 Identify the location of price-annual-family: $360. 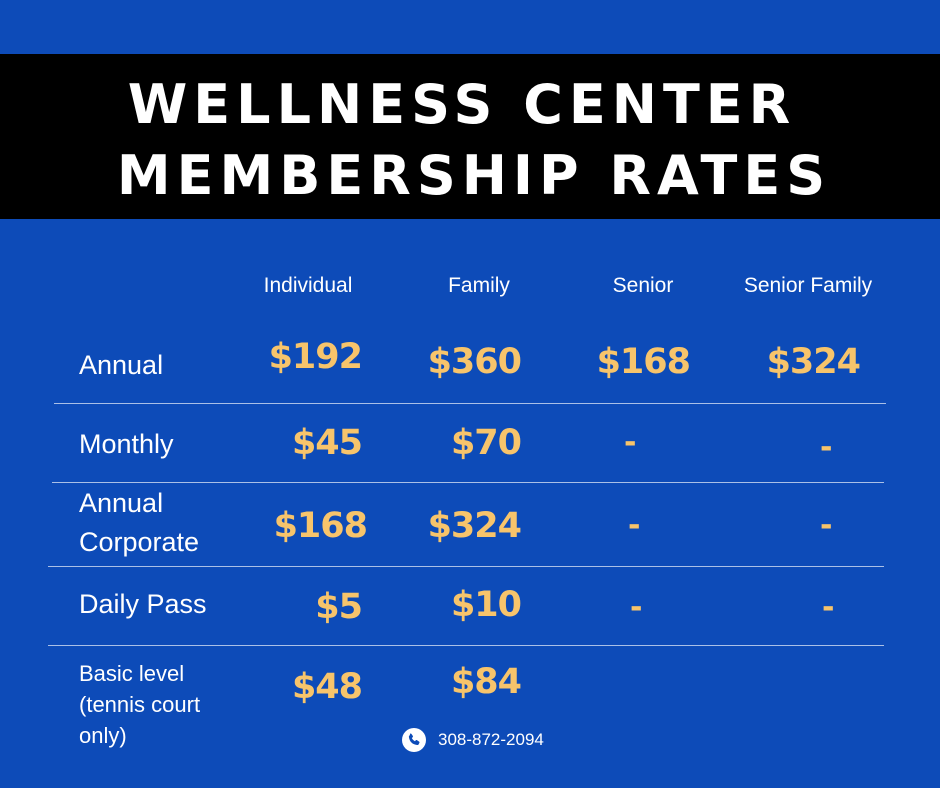
(474, 362).